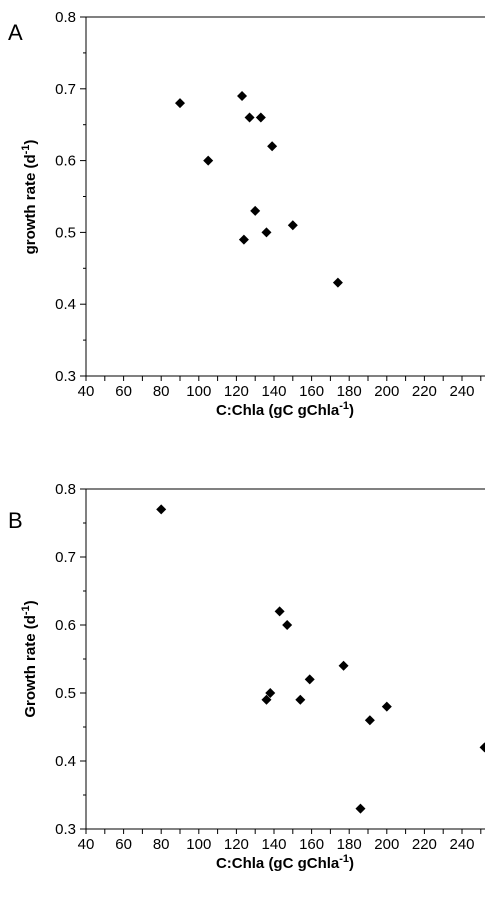  I want to click on y-axis-title: growth rate (d-1), so click(29, 197).